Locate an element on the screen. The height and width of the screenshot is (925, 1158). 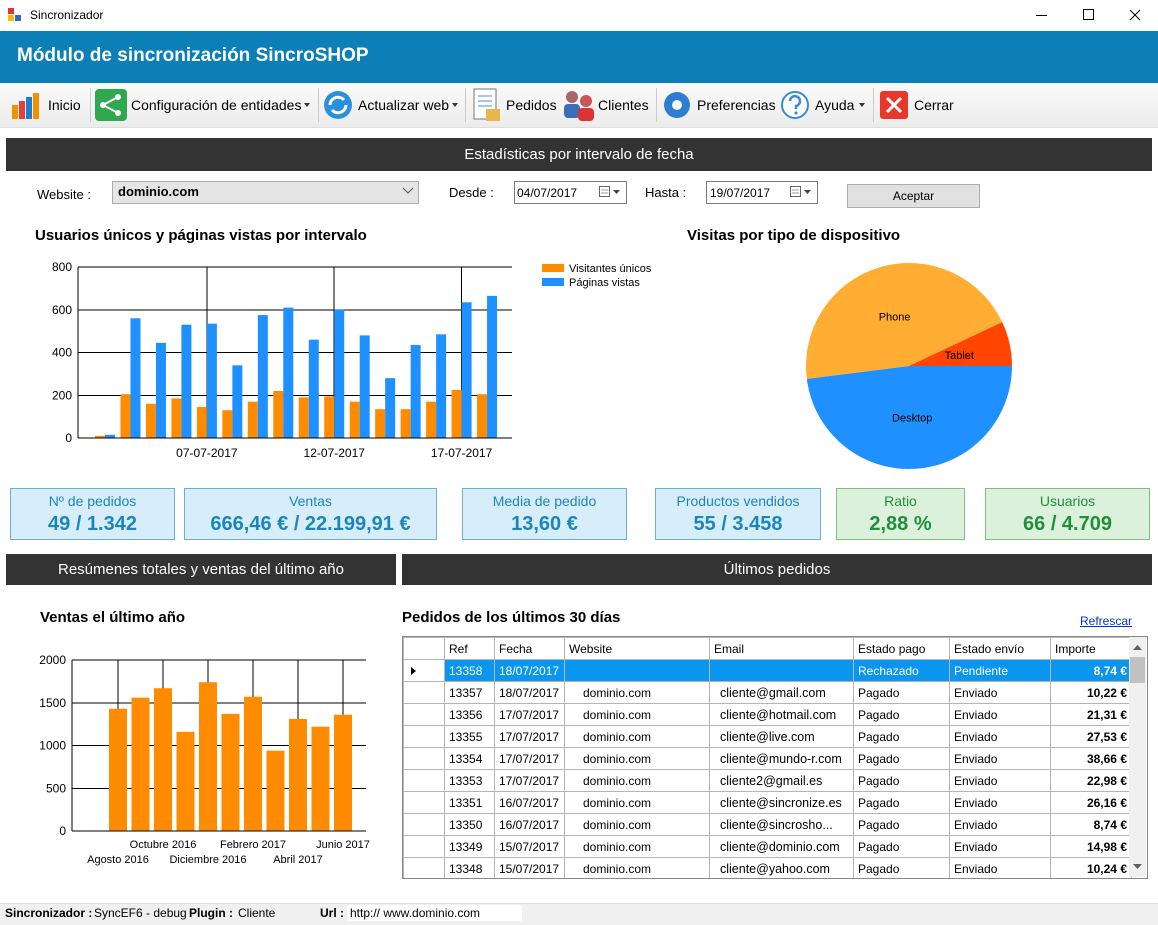
cell-importe: 10,24 € is located at coordinates (1091, 867).